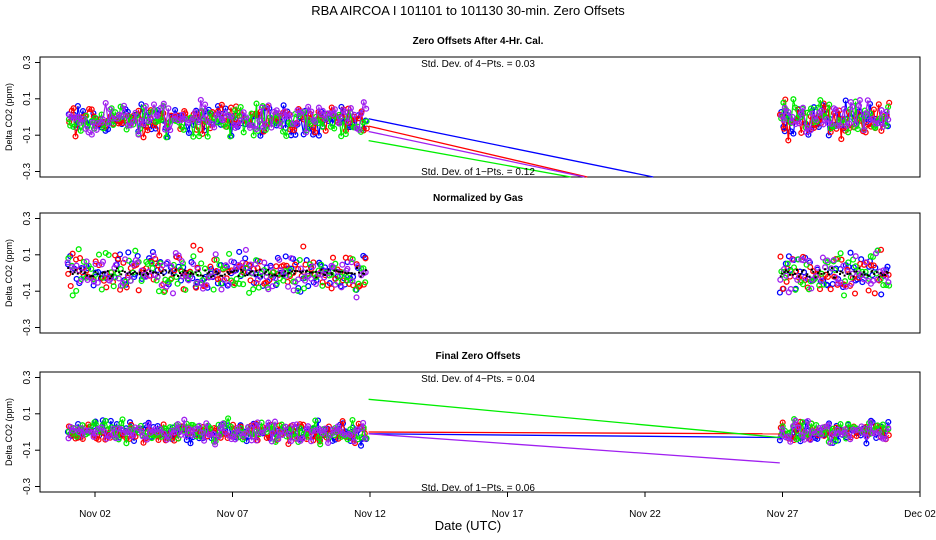  Describe the element at coordinates (783, 514) in the screenshot. I see `x-tick-label: Nov 27` at that location.